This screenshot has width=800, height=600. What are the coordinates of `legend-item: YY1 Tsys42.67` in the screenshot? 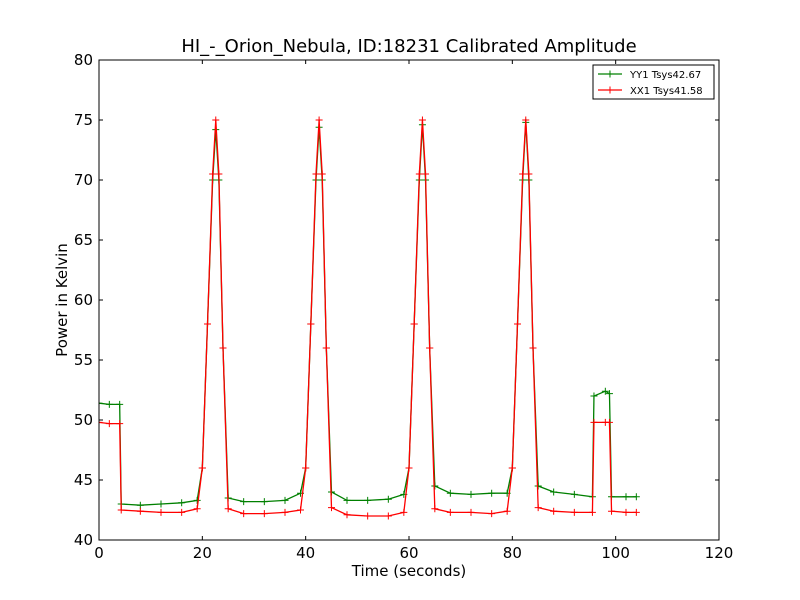 It's located at (649, 75).